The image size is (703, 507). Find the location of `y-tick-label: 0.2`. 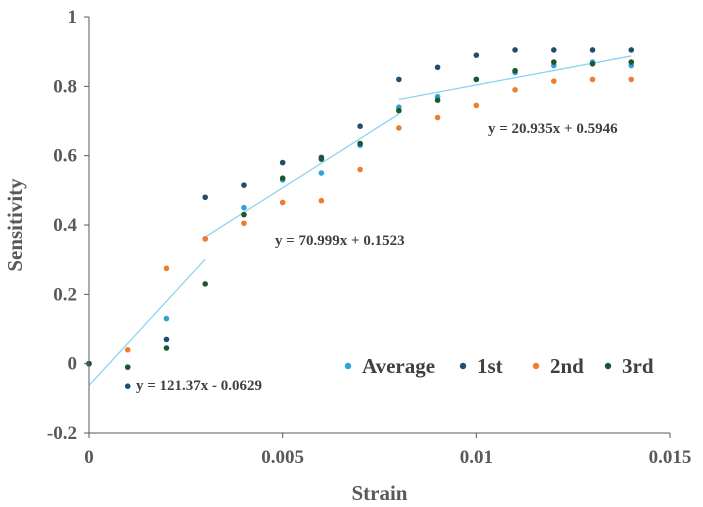

y-tick-label: 0.2 is located at coordinates (65, 294).